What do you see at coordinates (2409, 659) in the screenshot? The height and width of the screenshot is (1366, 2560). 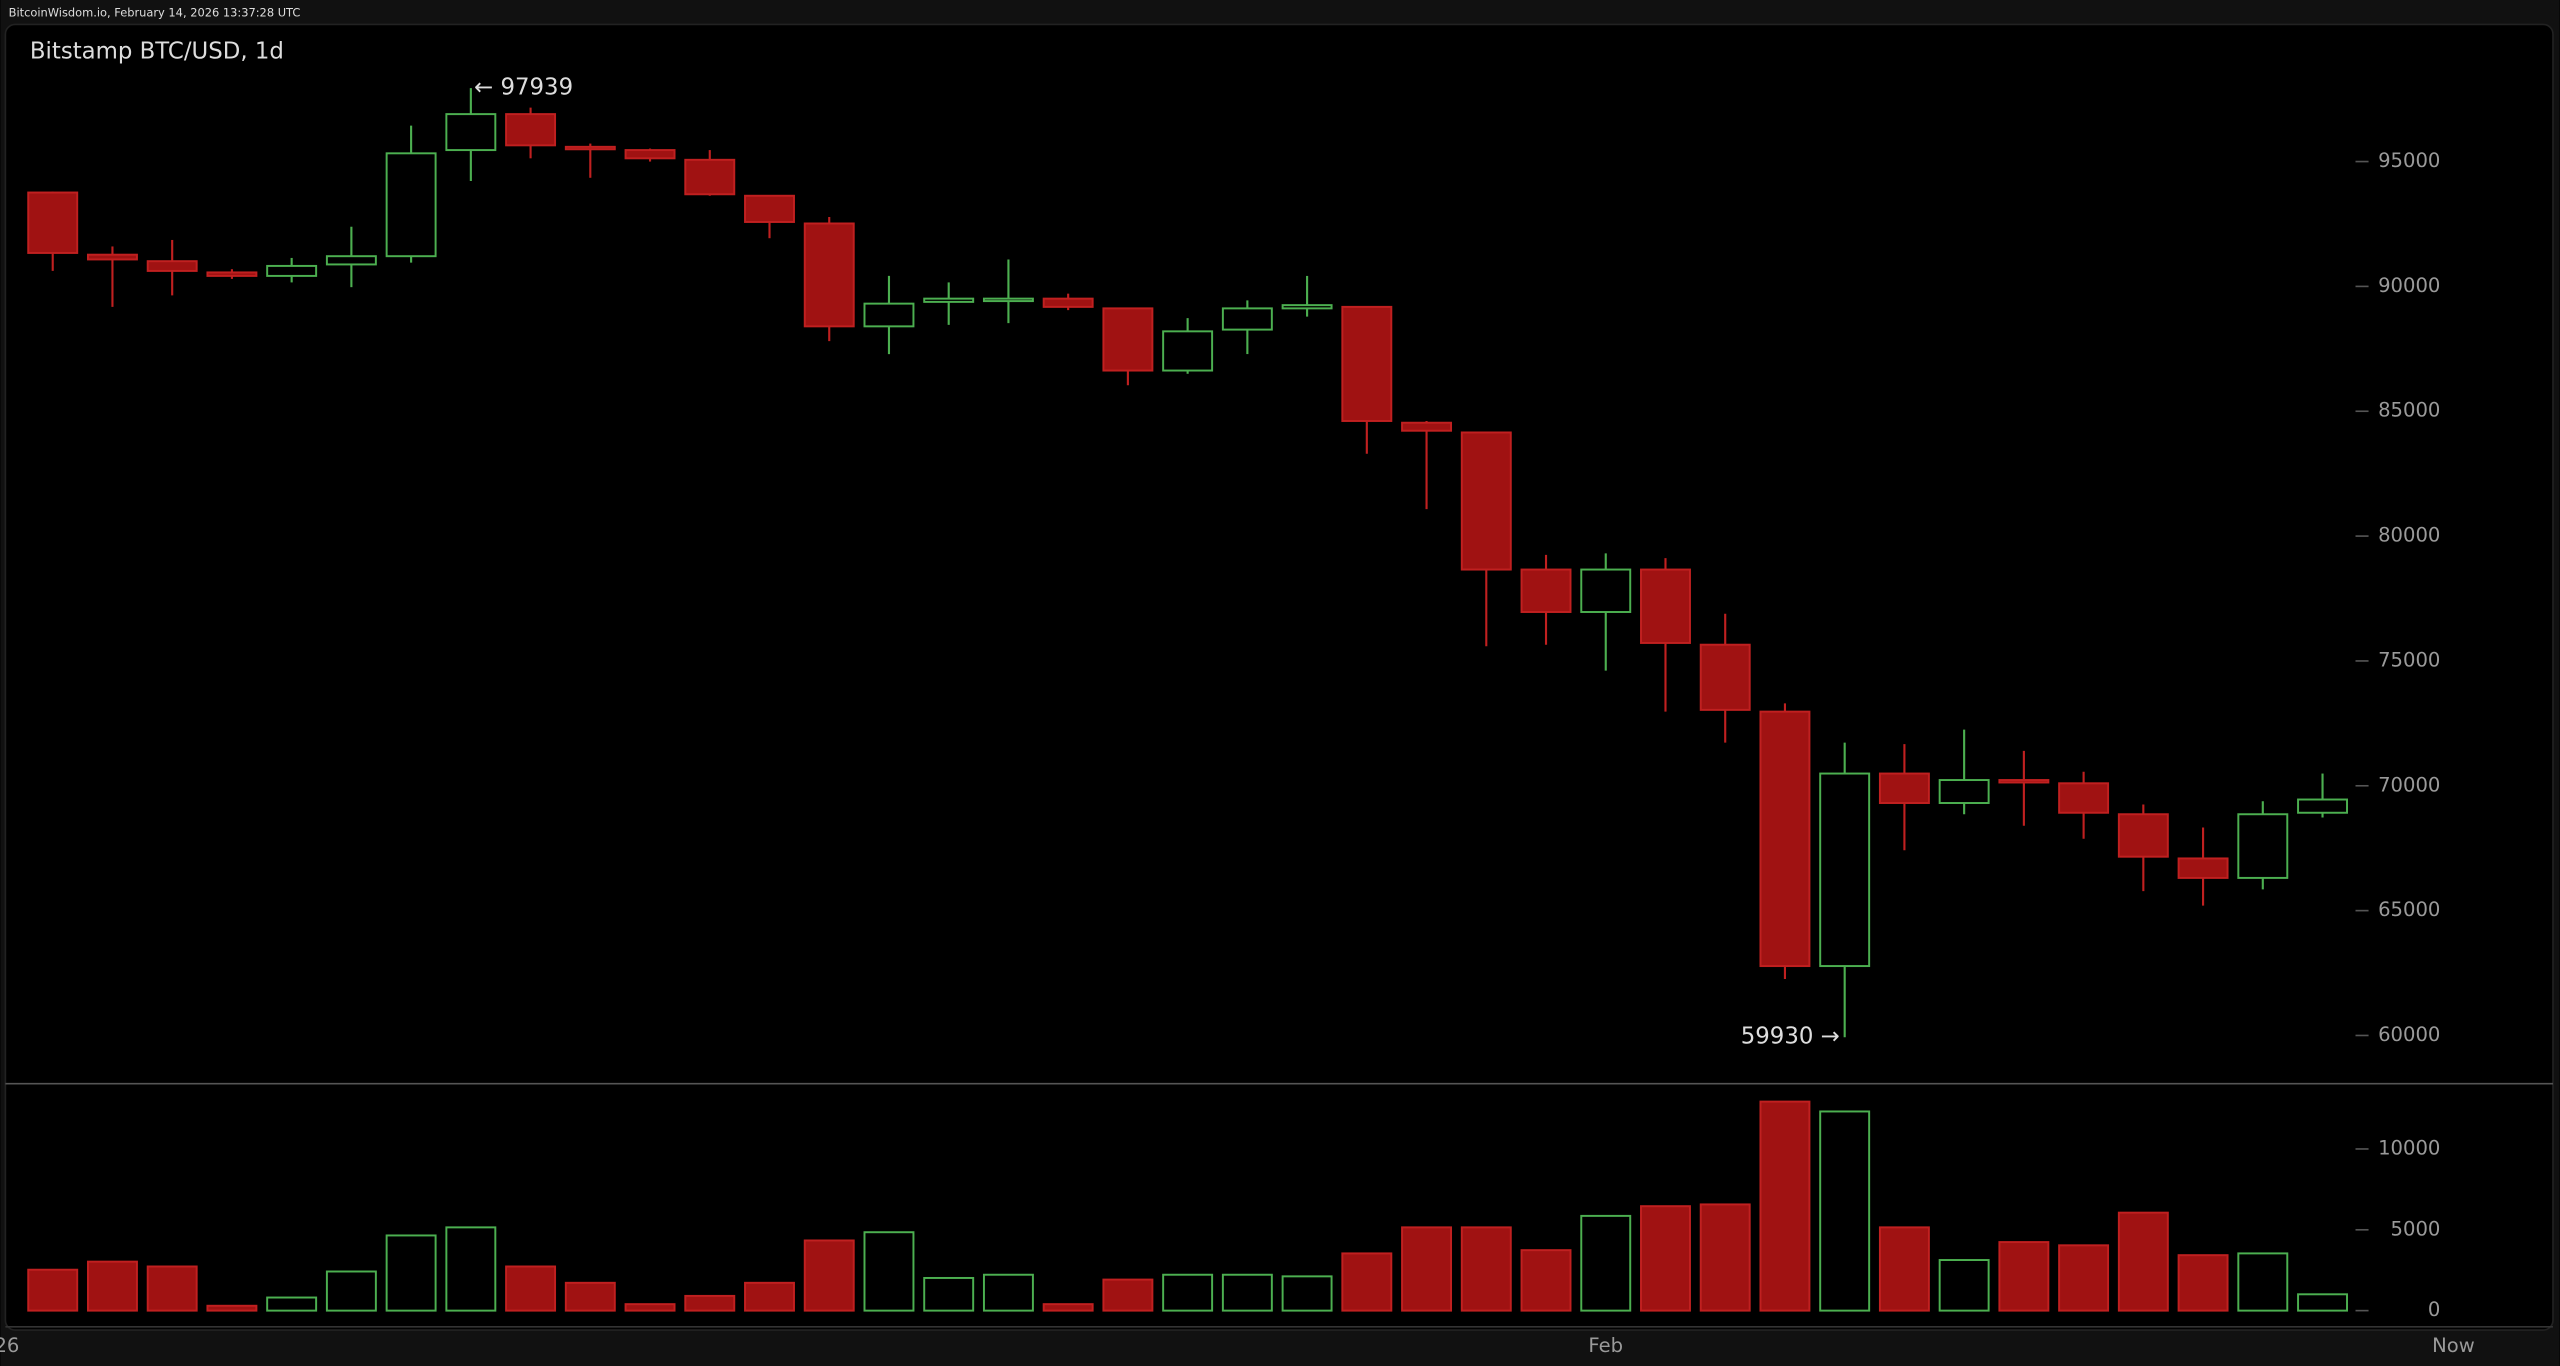 I see `y-tick-label: 75000` at bounding box center [2409, 659].